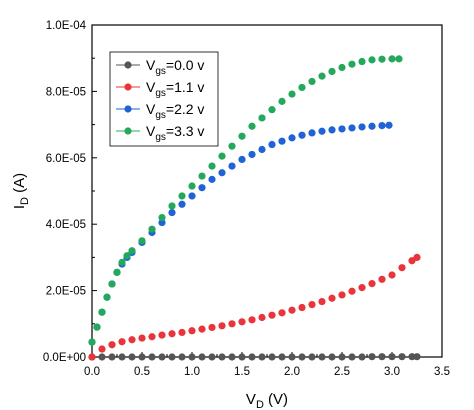 The image size is (474, 410). What do you see at coordinates (66, 292) in the screenshot?
I see `y-tick-label: 2.0E-05` at bounding box center [66, 292].